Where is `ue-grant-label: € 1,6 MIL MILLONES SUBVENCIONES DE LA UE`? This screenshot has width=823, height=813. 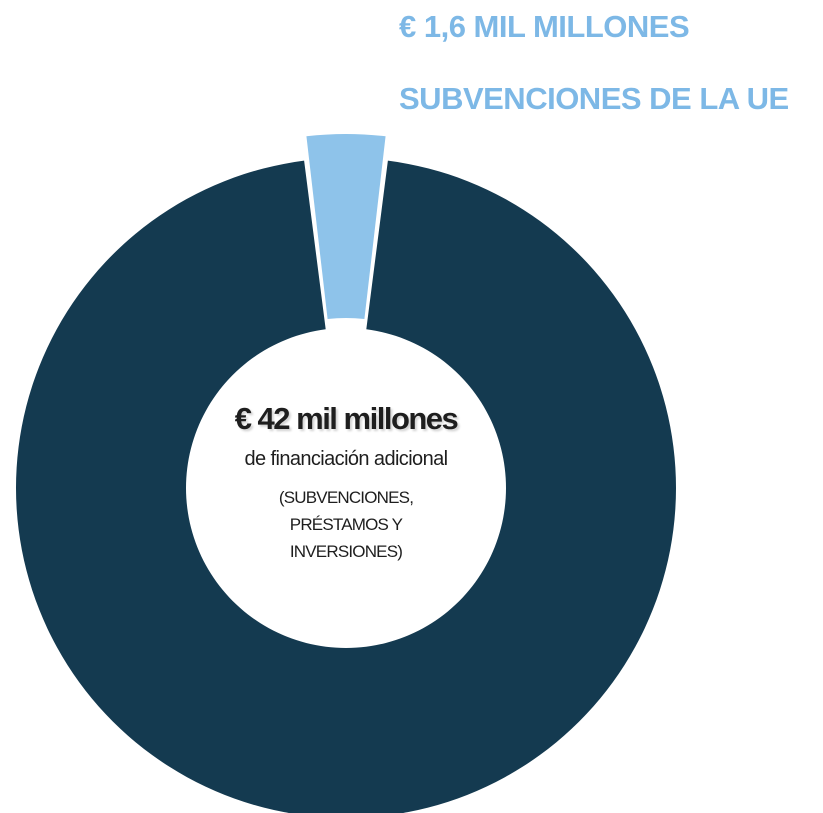
ue-grant-label: € 1,6 MIL MILLONES SUBVENCIONES DE LA UE is located at coordinates (609, 63).